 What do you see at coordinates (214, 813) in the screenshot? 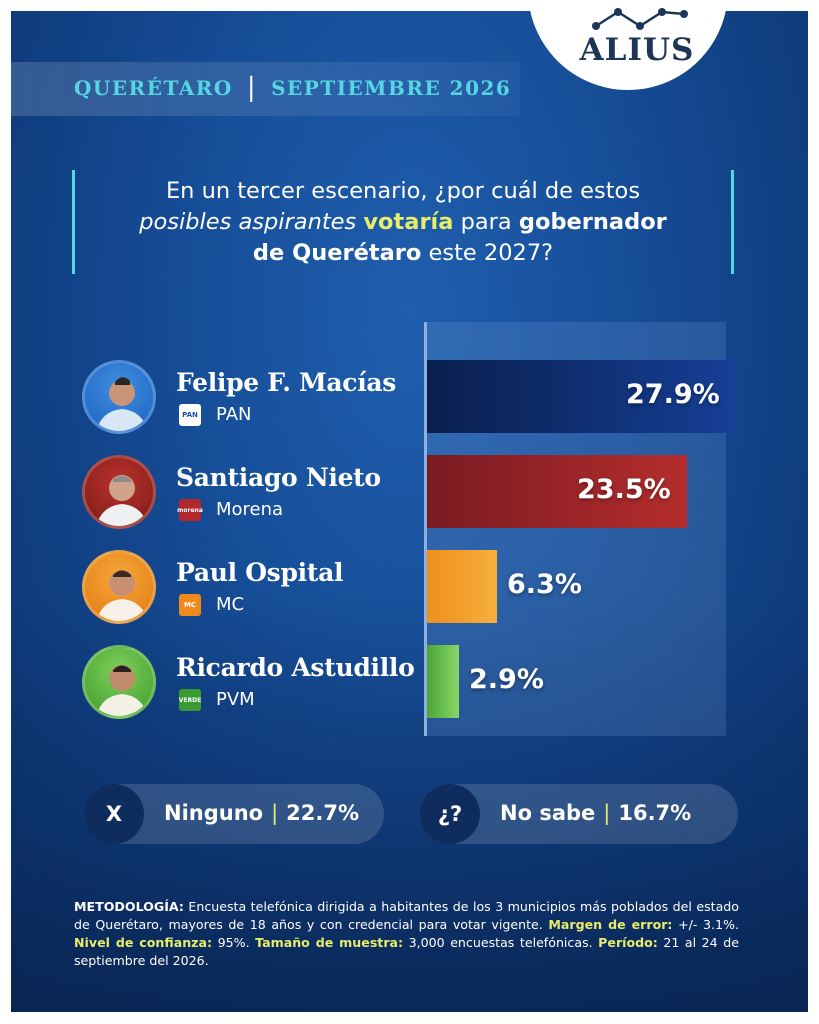
I see `pill-ninguno-label: Ninguno` at bounding box center [214, 813].